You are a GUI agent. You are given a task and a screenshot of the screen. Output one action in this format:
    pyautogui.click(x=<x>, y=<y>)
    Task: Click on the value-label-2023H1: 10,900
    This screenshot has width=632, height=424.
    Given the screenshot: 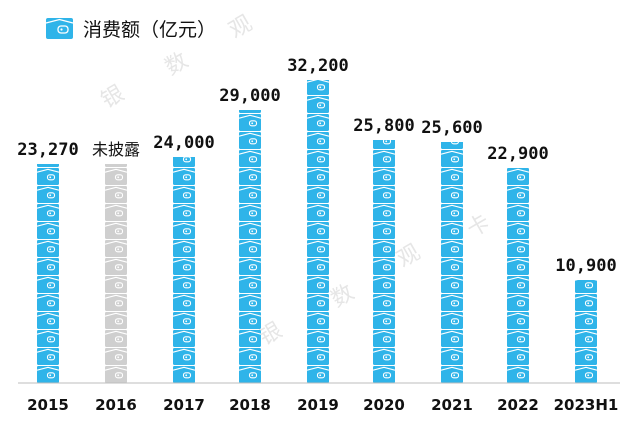 What is the action you would take?
    pyautogui.click(x=585, y=266)
    